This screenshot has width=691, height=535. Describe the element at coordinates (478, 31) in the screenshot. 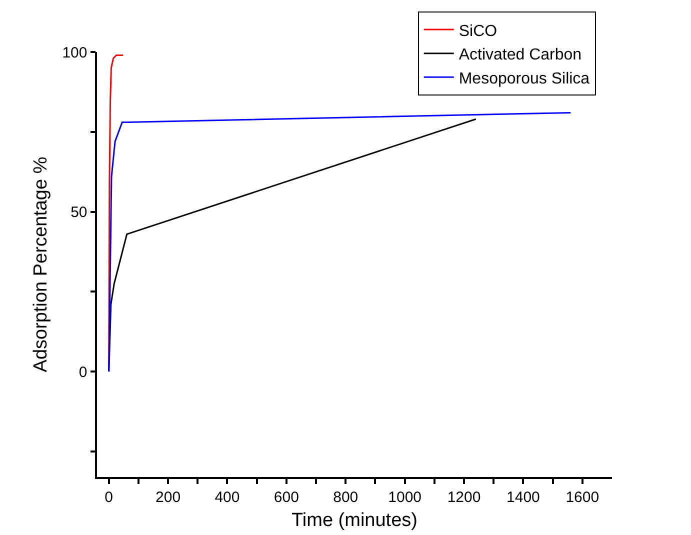

I see `legend-label: SiCO` at that location.